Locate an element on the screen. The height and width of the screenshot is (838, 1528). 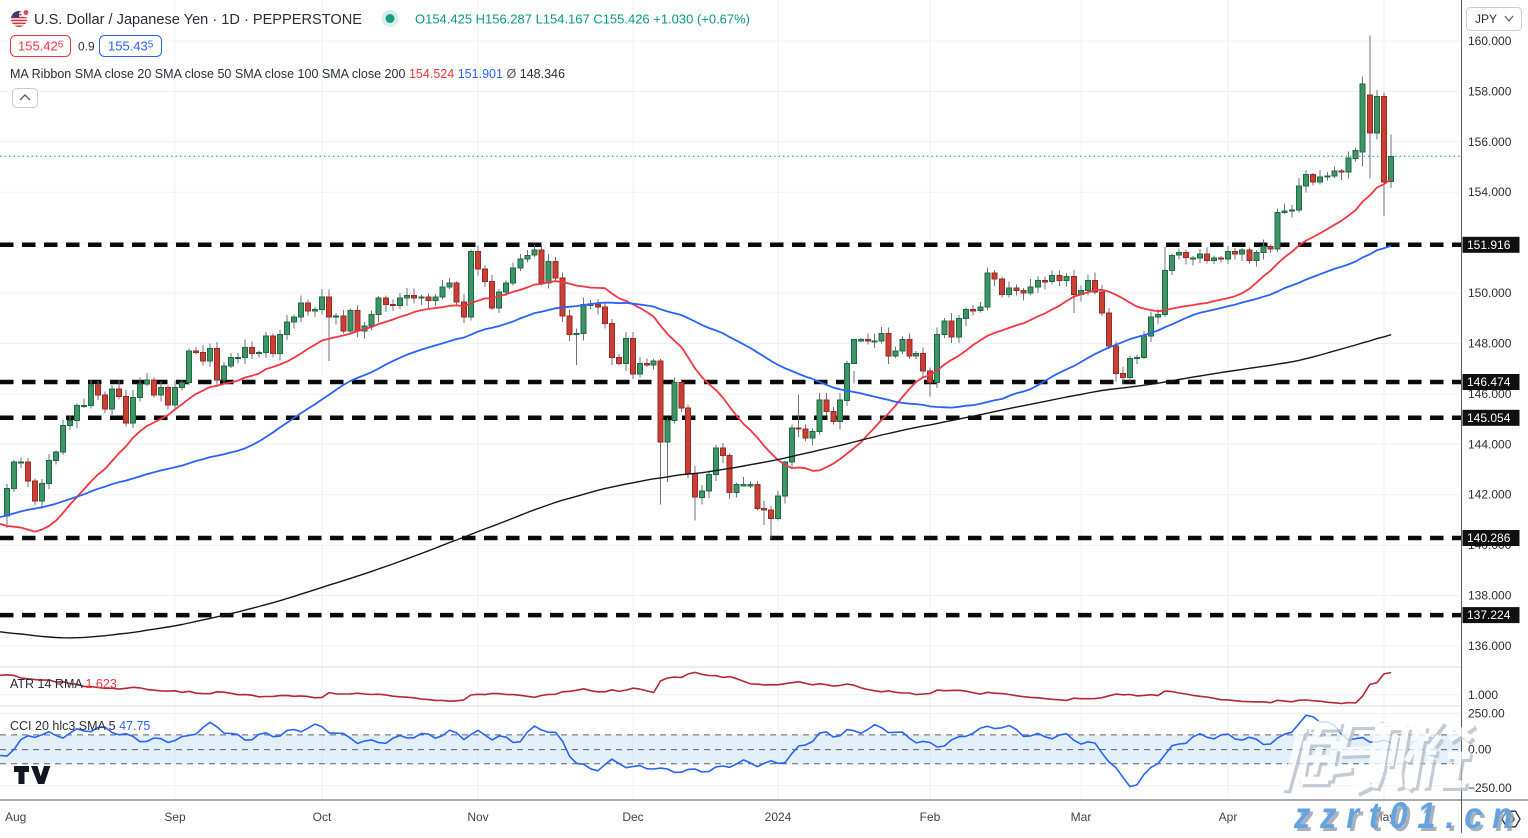
svg-text: Oct is located at coordinates (322, 817).